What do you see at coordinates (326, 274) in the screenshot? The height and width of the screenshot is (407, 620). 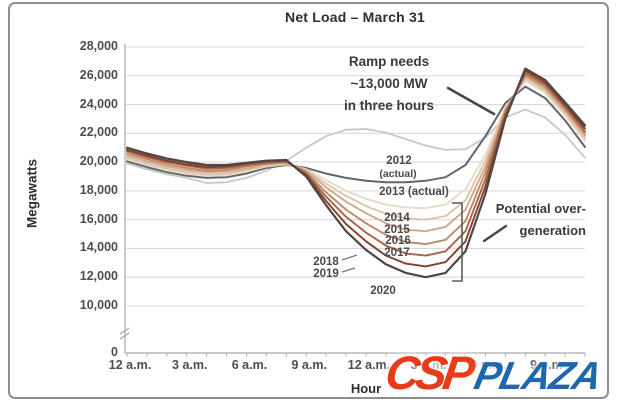 I see `series-label-2019: 2019` at bounding box center [326, 274].